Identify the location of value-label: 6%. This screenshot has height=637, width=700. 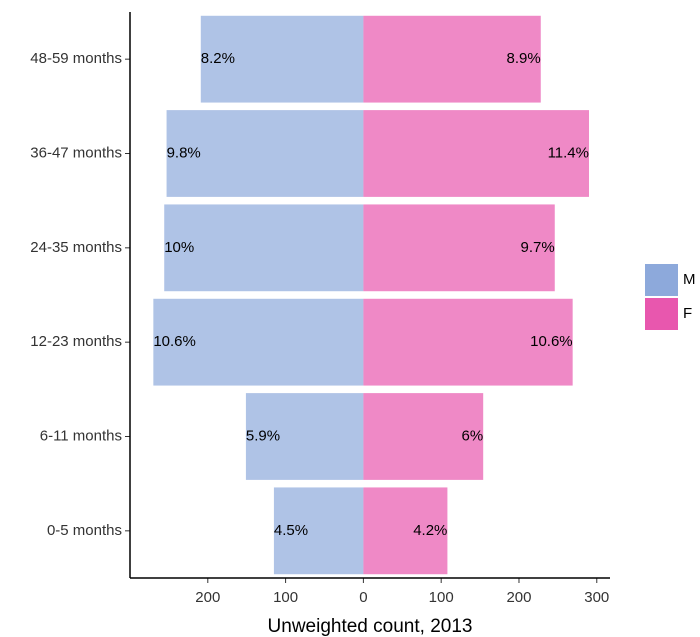
(473, 435).